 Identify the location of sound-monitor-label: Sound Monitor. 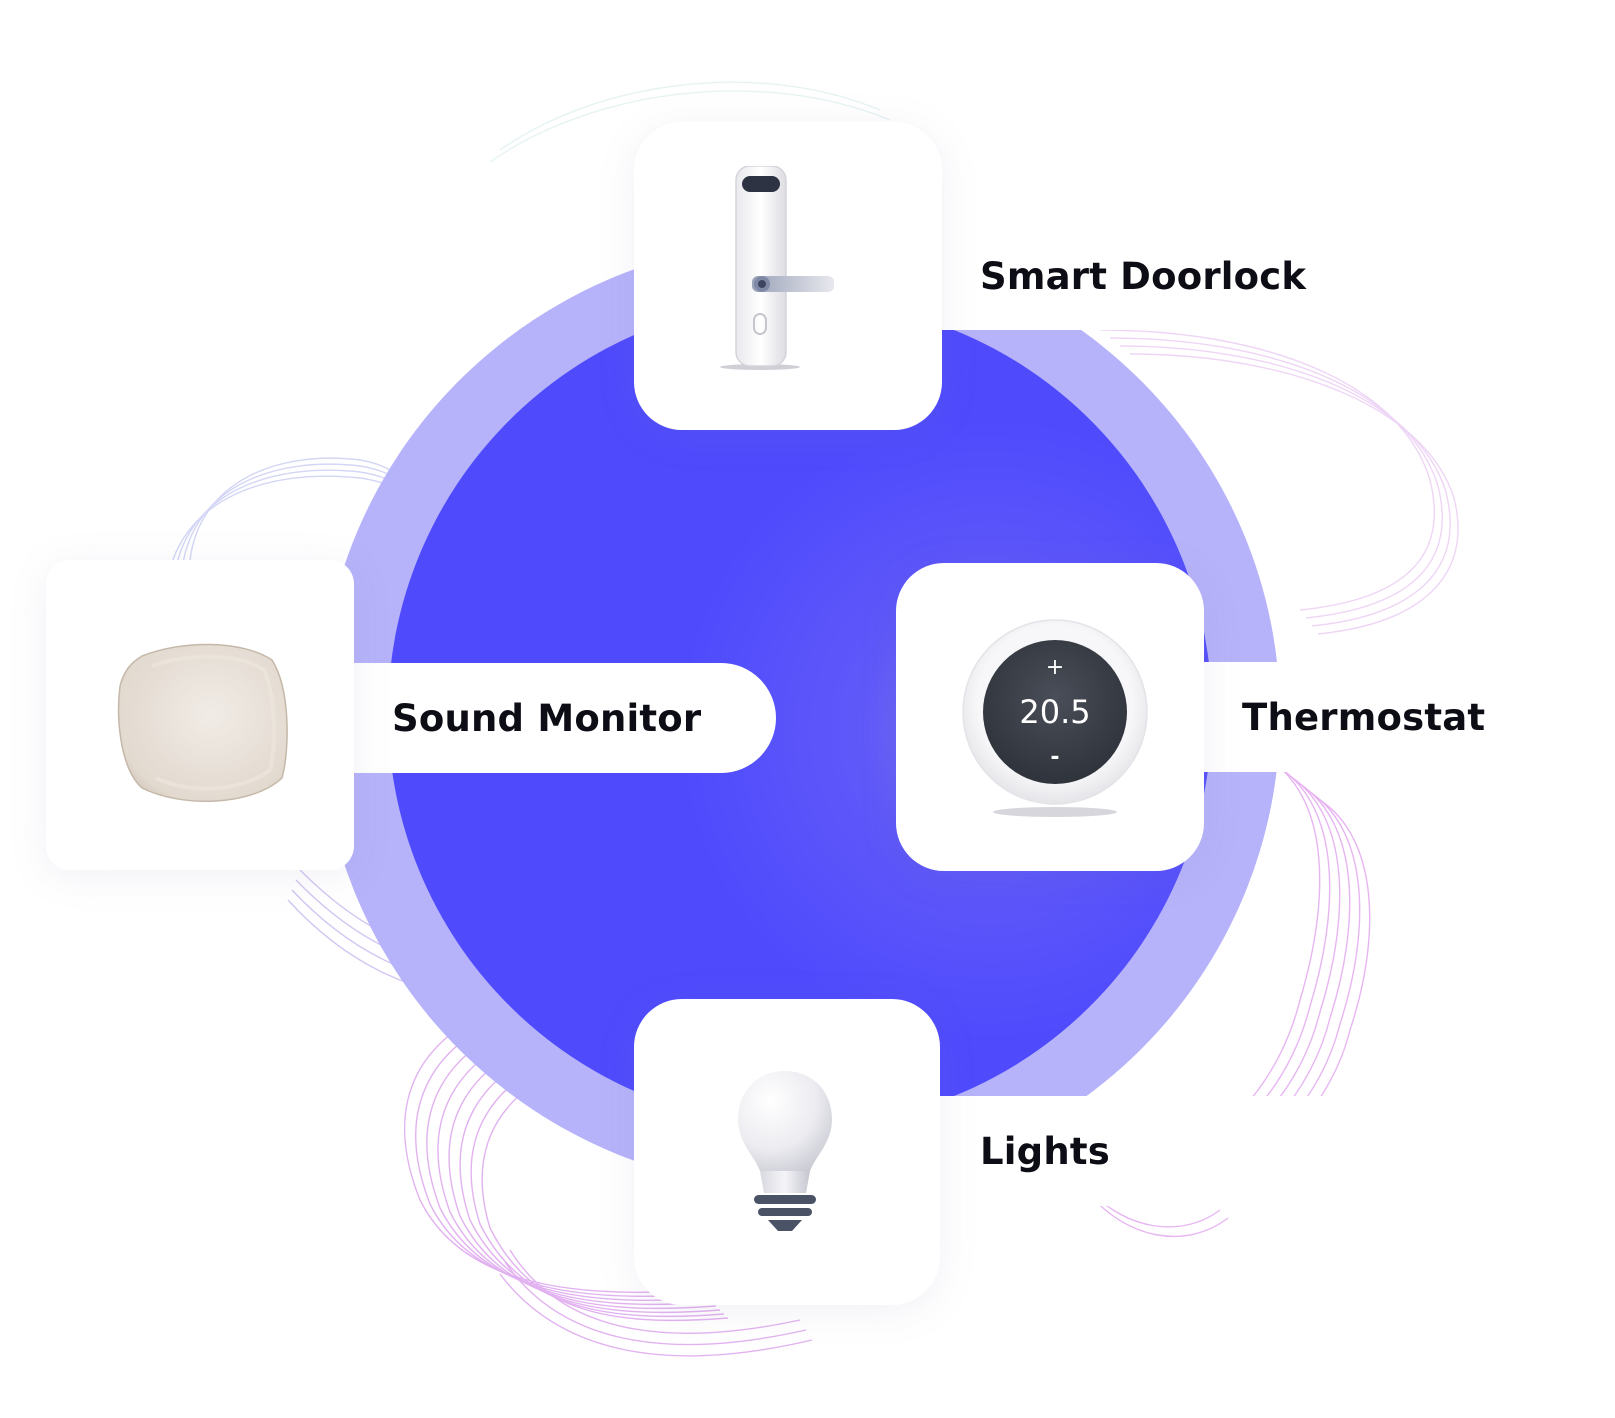
(547, 718).